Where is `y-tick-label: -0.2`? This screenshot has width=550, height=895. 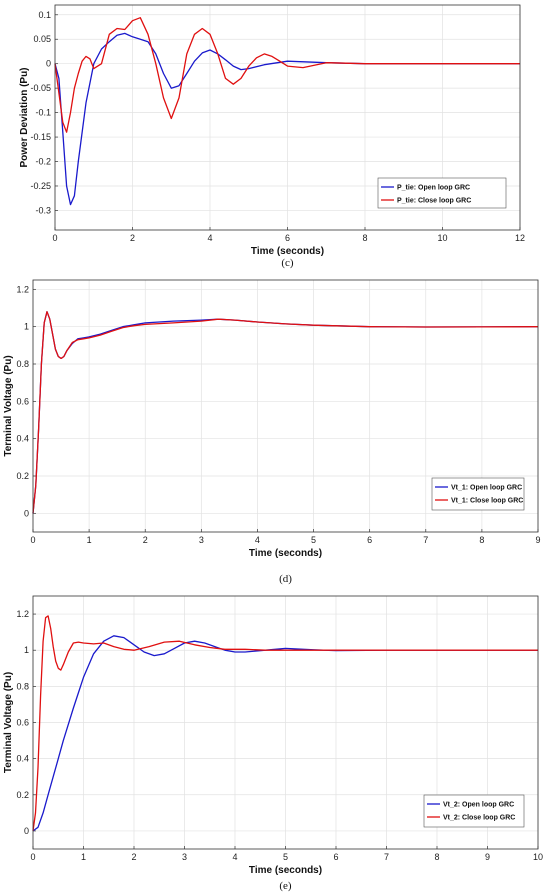 y-tick-label: -0.2 is located at coordinates (43, 162).